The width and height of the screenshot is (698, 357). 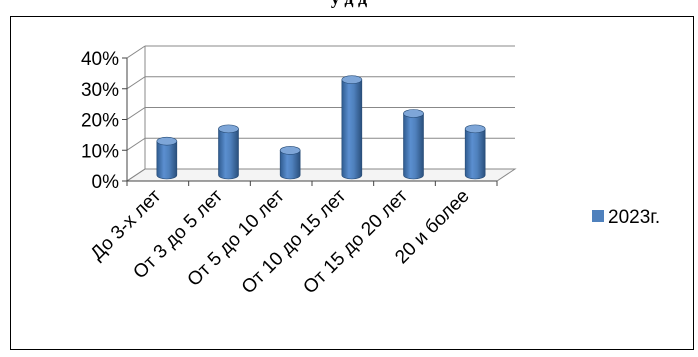 I want to click on legend-label: 2023г., so click(x=634, y=217).